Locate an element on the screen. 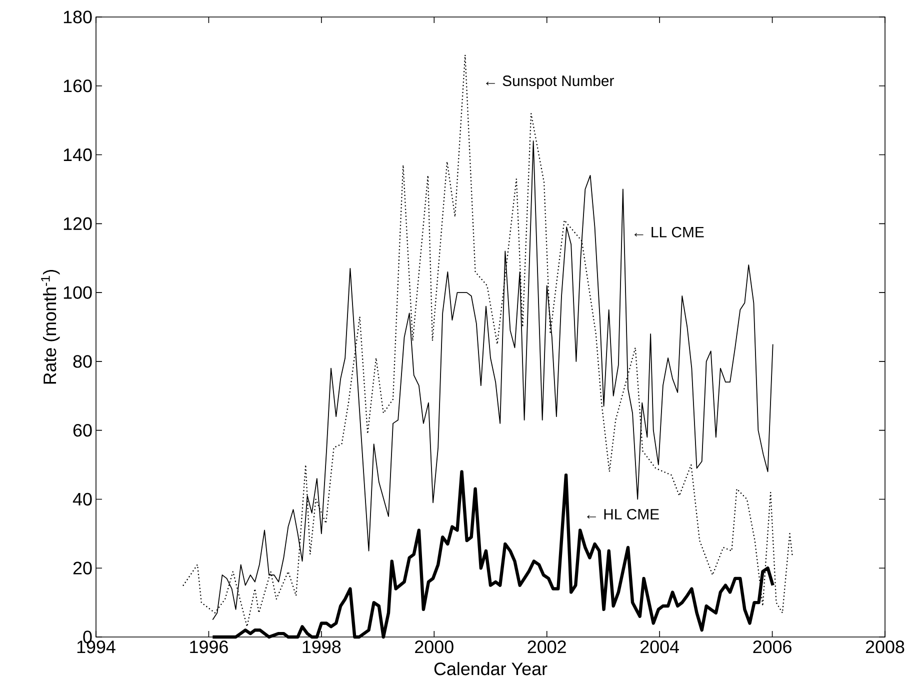 The image size is (918, 700). x-tick-label: 2000 is located at coordinates (434, 647).